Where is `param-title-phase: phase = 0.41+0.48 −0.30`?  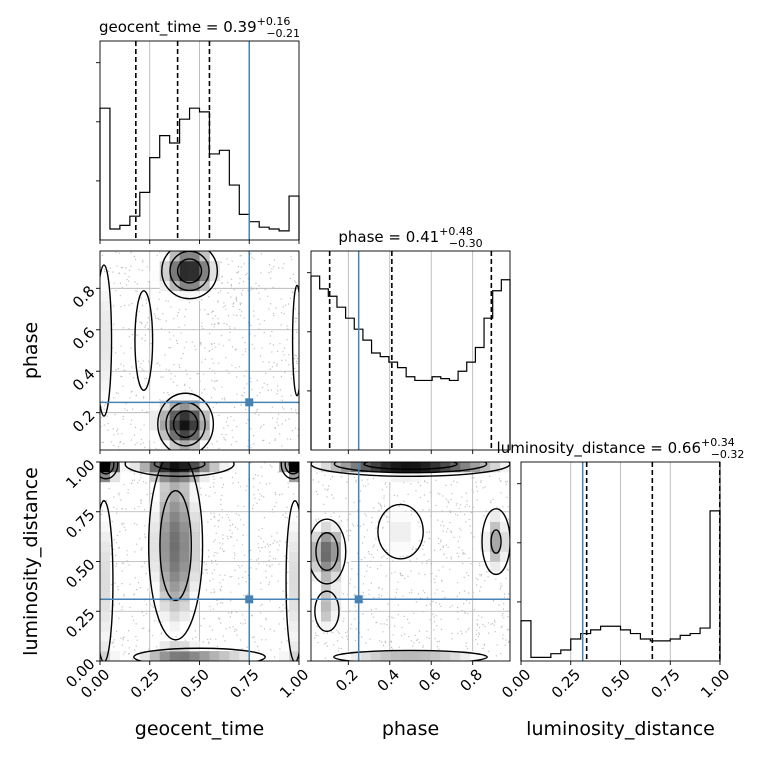 param-title-phase: phase = 0.41+0.48 −0.30 is located at coordinates (410, 237).